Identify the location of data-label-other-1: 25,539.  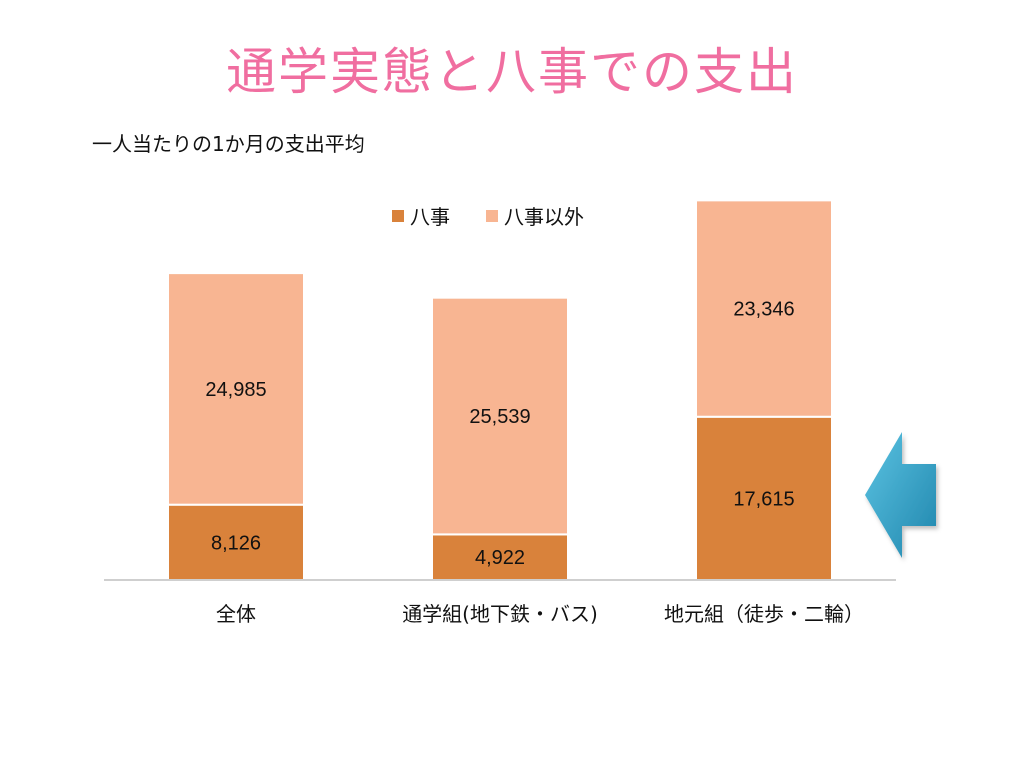
(499, 417).